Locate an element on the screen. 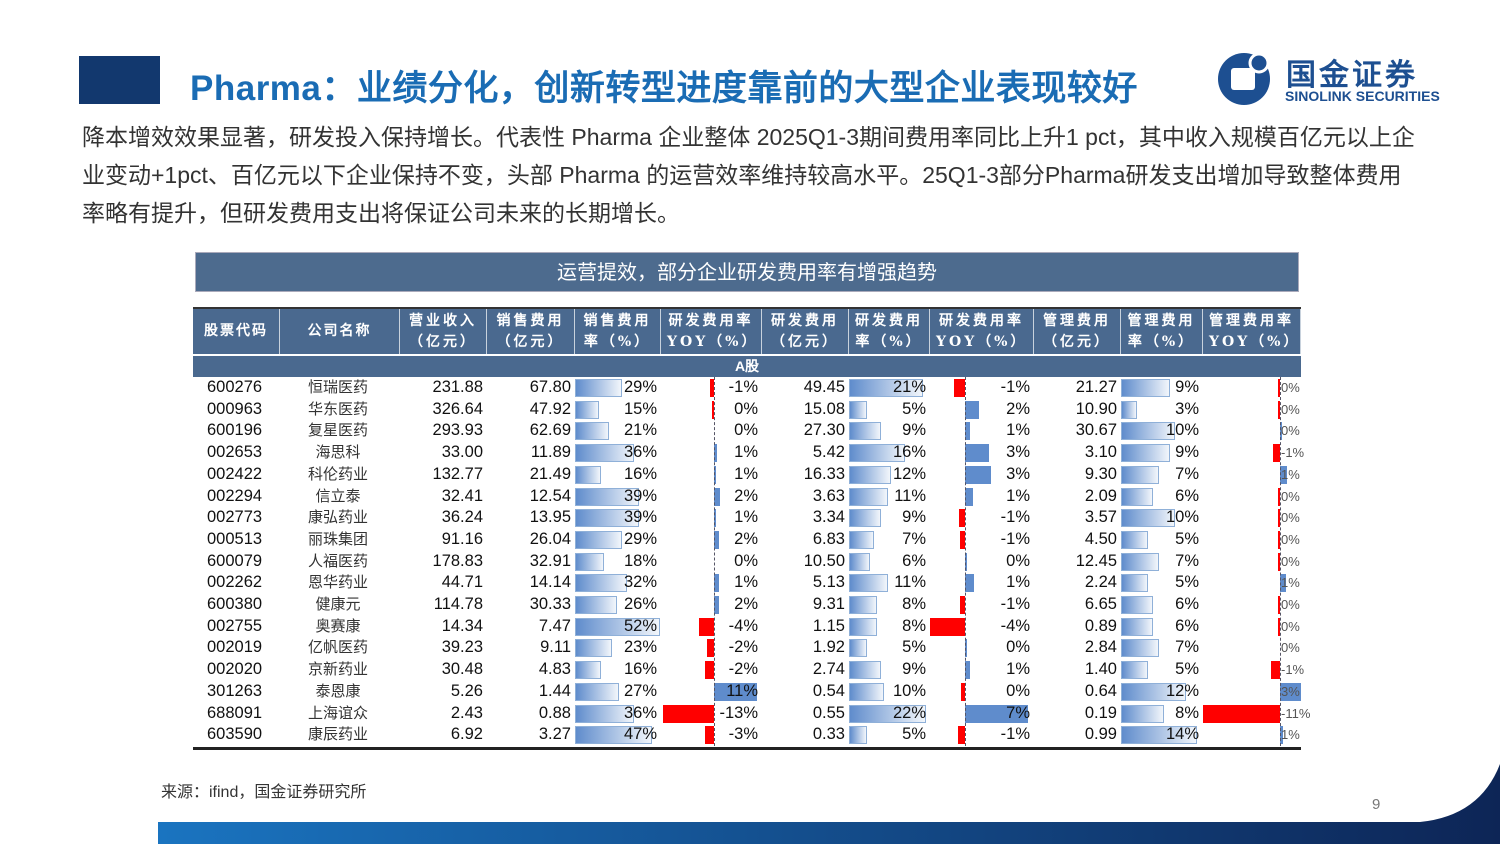 The image size is (1500, 844). cell-sales-yoy: -13% is located at coordinates (738, 712).